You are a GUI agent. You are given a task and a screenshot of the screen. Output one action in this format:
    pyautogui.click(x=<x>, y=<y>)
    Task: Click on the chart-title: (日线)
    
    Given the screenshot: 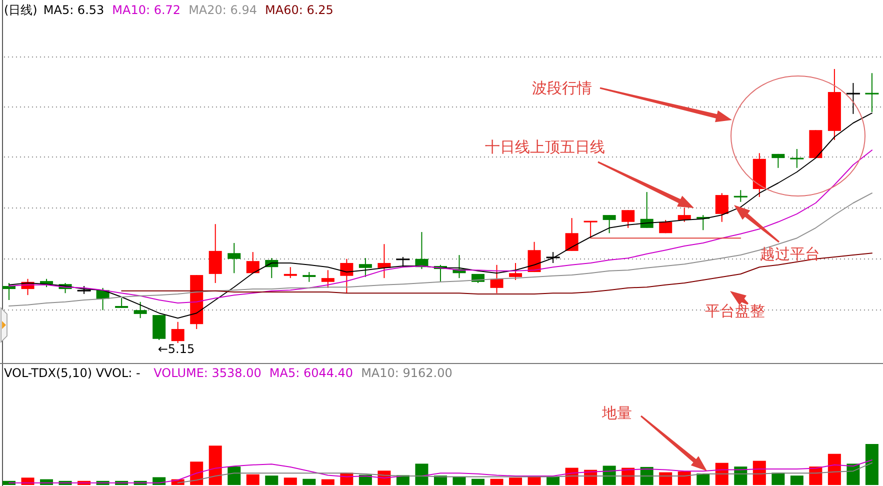 What is the action you would take?
    pyautogui.click(x=21, y=10)
    